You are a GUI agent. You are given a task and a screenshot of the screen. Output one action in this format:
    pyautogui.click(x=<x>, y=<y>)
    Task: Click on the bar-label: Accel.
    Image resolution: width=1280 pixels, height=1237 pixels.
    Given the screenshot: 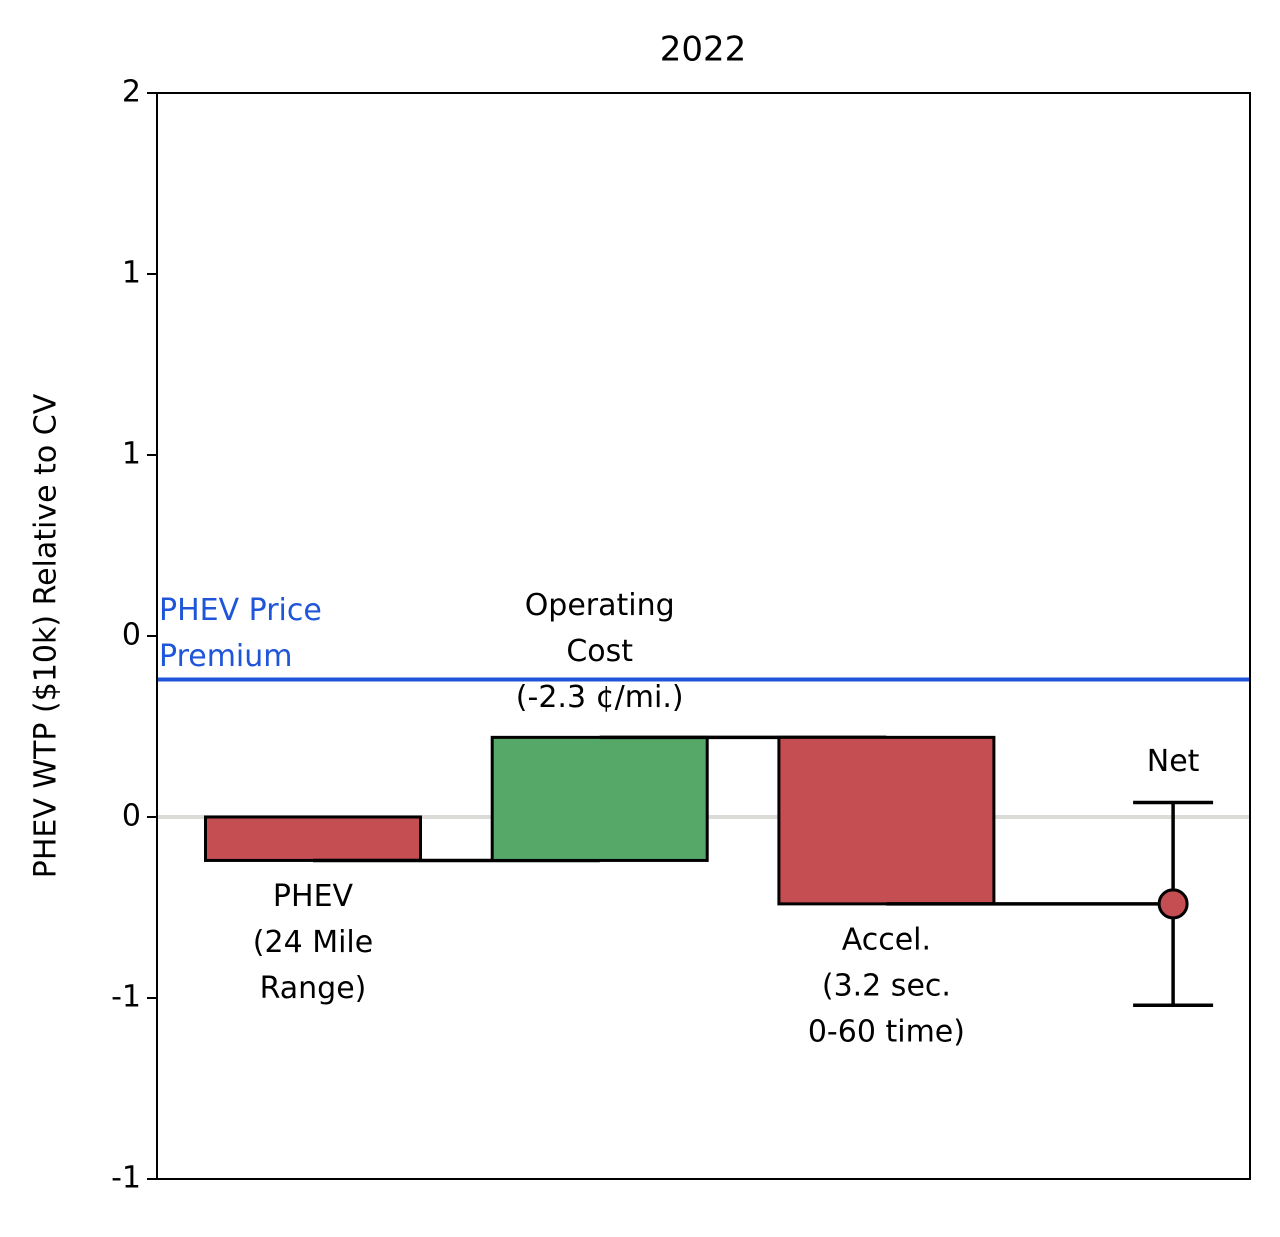 What is the action you would take?
    pyautogui.click(x=886, y=939)
    